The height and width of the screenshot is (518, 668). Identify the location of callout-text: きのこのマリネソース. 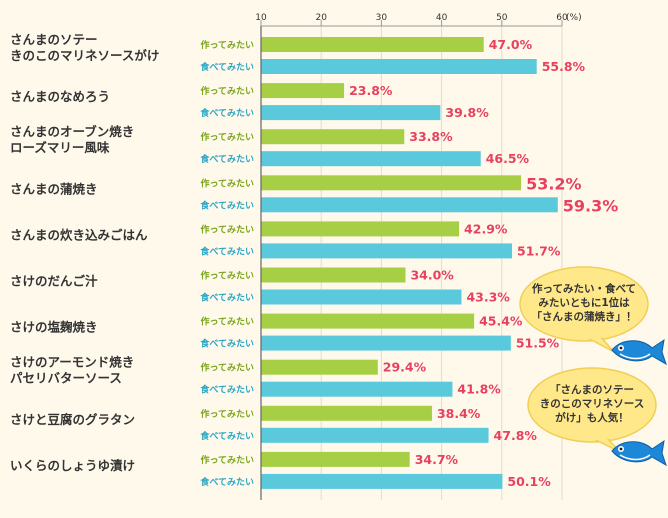
(592, 404).